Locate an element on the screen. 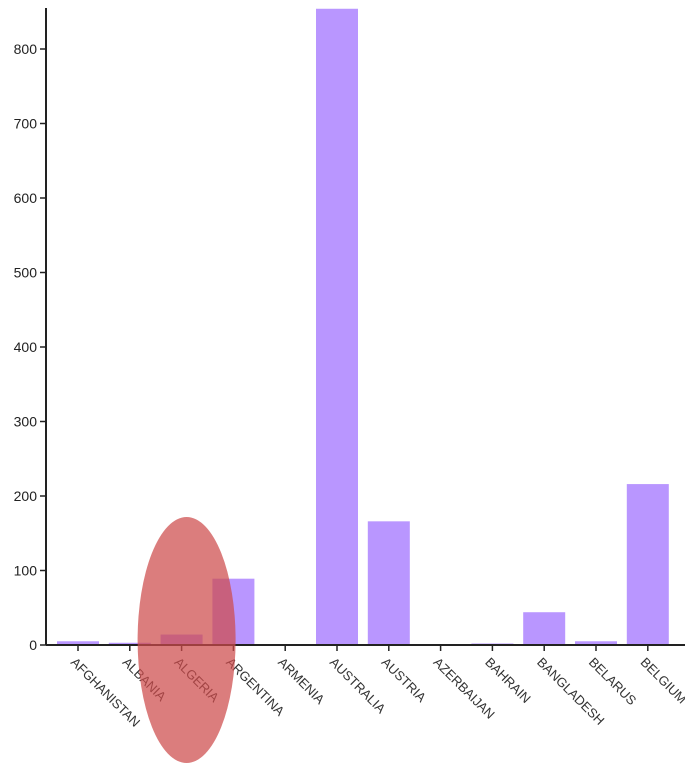 This screenshot has height=763, width=685. x-tick-label-armenia: ARMENIA is located at coordinates (301, 681).